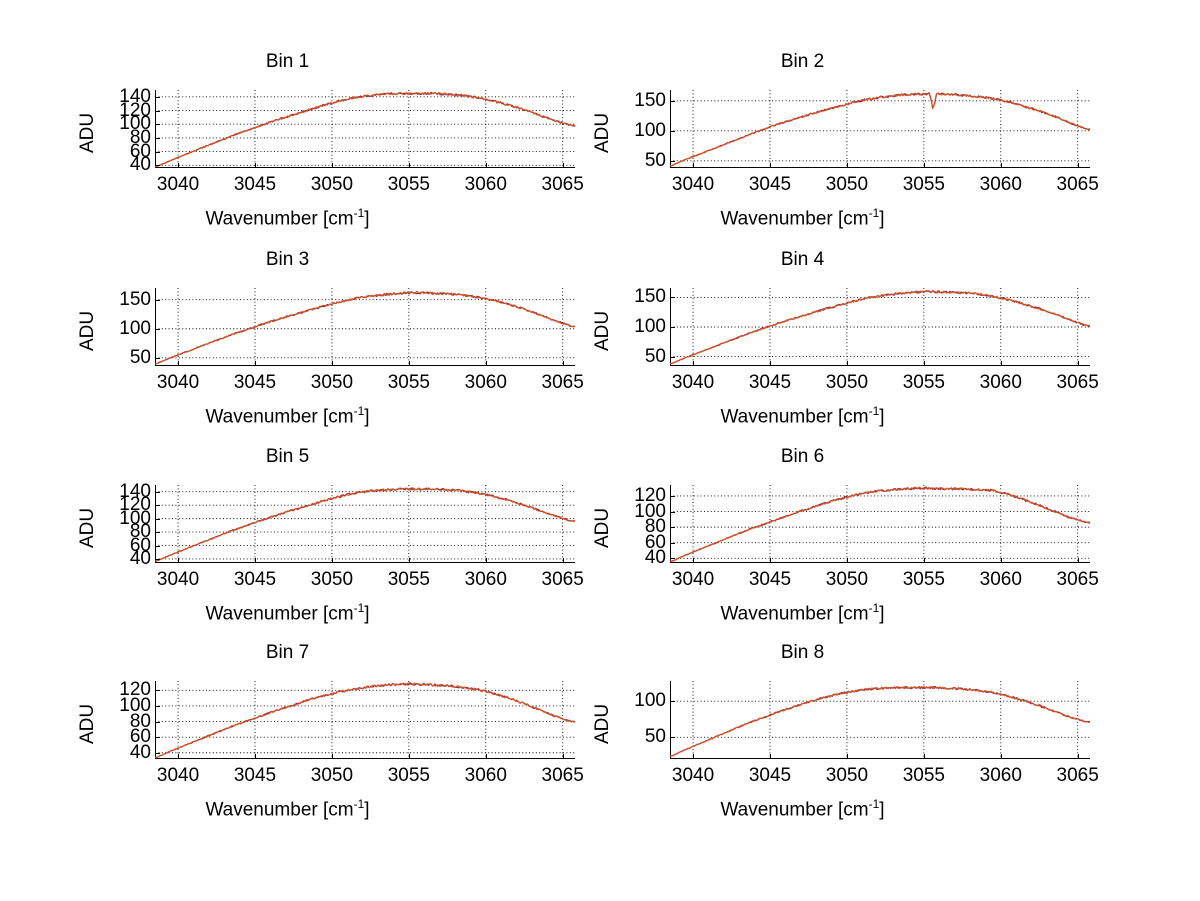  I want to click on y-axis-label-6: ADU, so click(602, 527).